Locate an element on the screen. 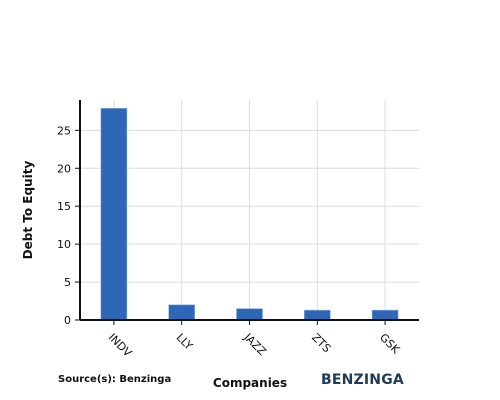  y-tick-label: 5 is located at coordinates (67, 282).